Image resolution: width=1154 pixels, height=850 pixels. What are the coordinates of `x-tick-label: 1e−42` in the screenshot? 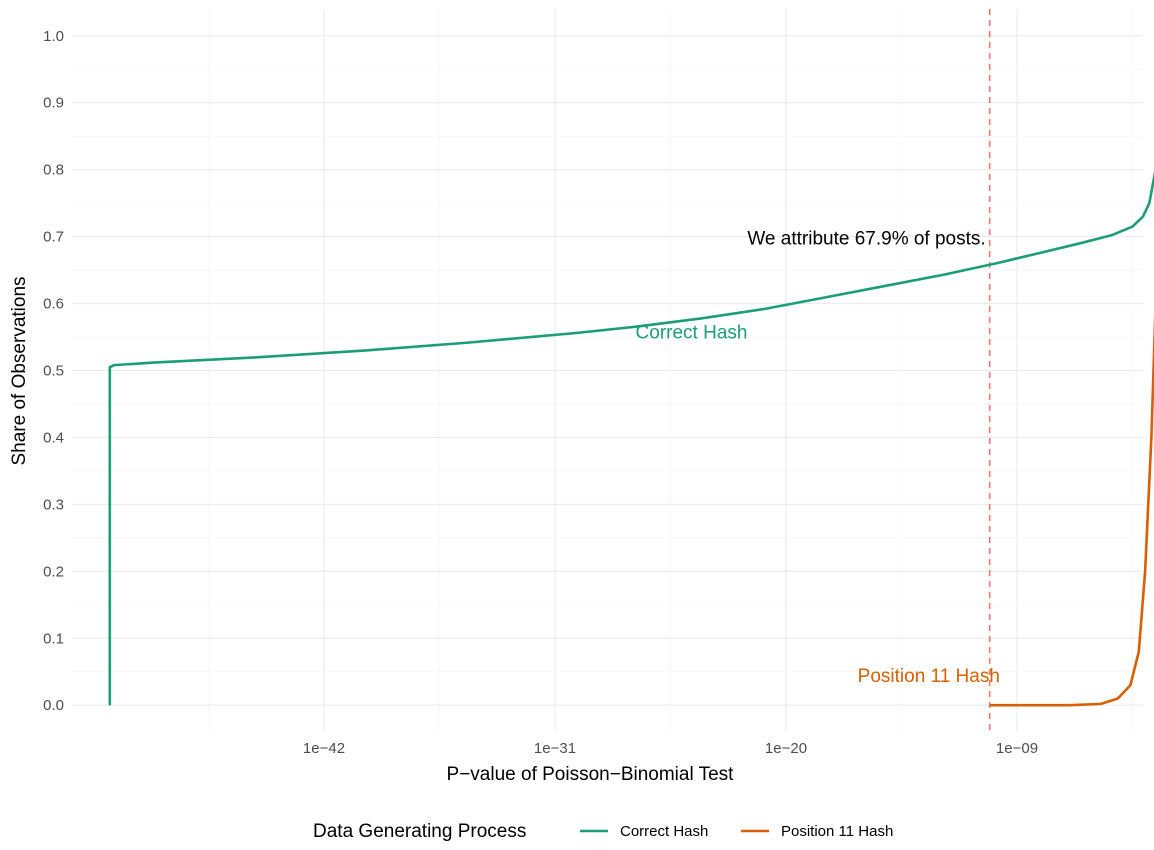 It's located at (324, 748).